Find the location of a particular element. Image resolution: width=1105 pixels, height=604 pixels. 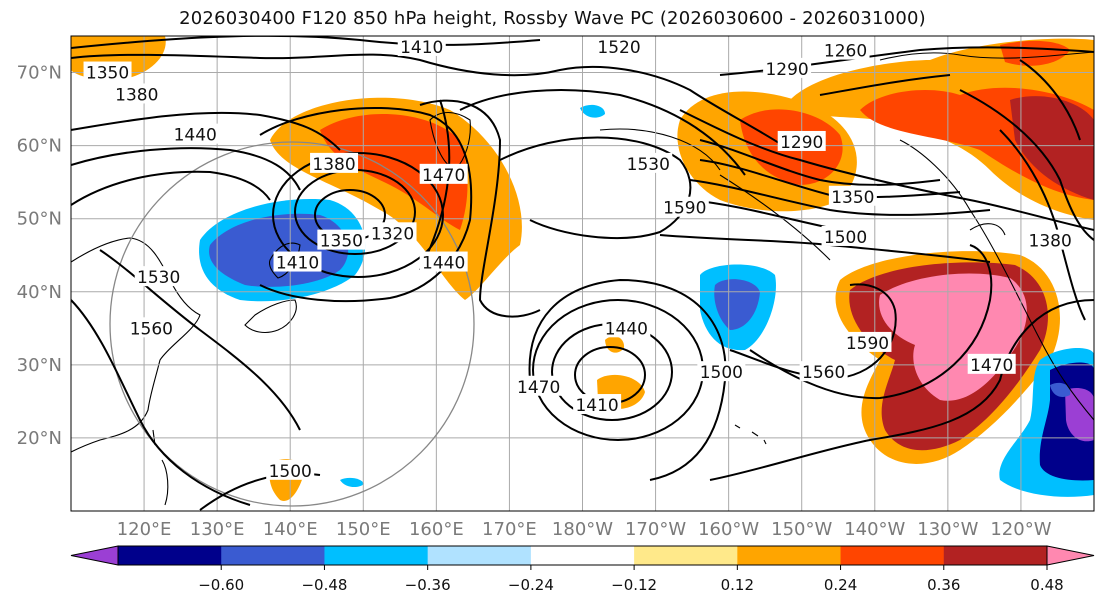

lon-tick-label: 180°W is located at coordinates (582, 529).